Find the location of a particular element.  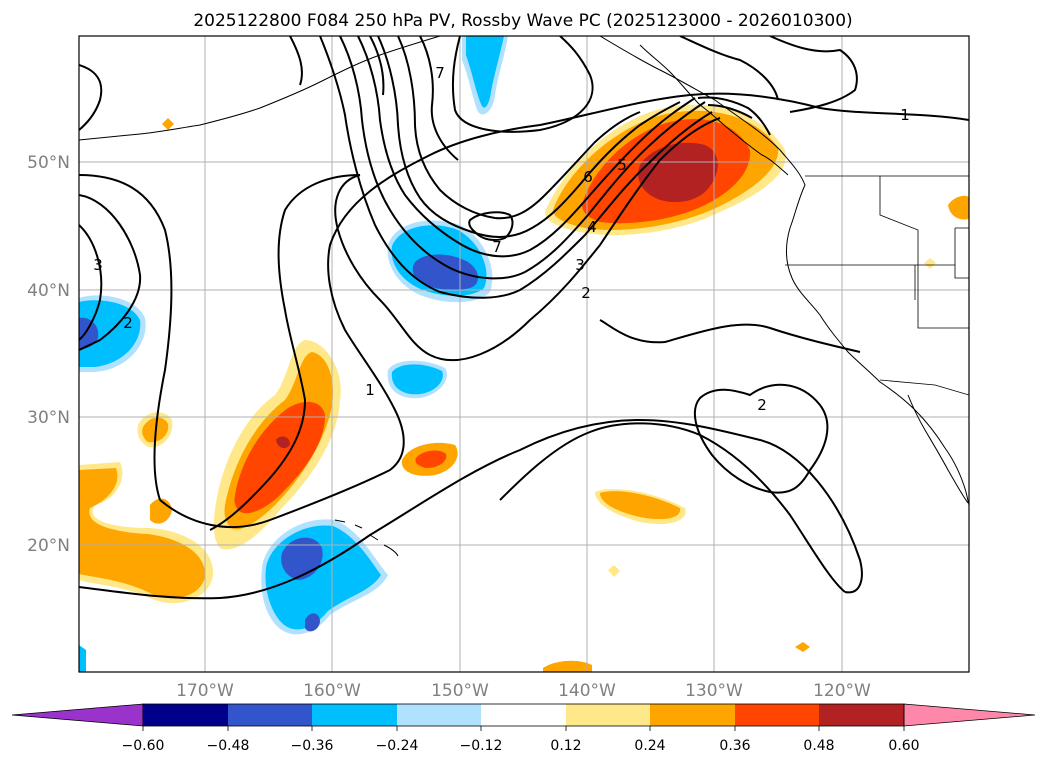

coastline-baja is located at coordinates (938, 449).